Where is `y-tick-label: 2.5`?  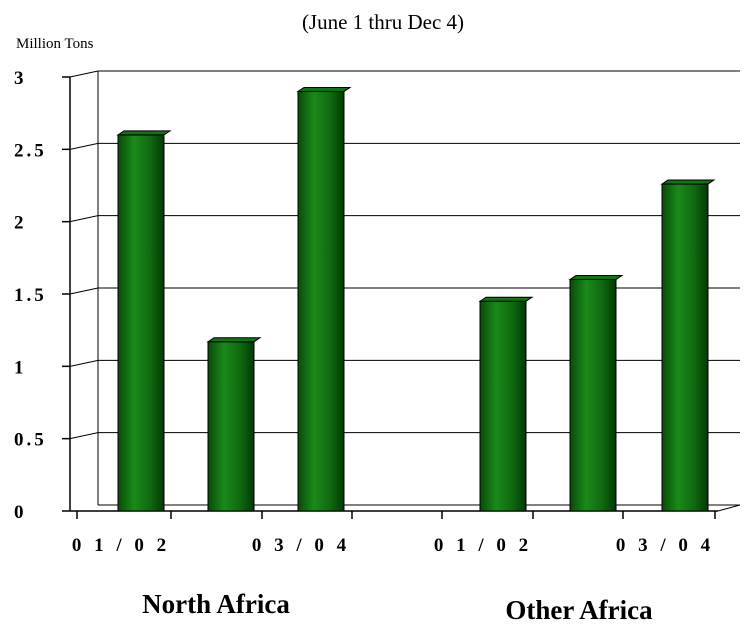
y-tick-label: 2.5 is located at coordinates (30, 150).